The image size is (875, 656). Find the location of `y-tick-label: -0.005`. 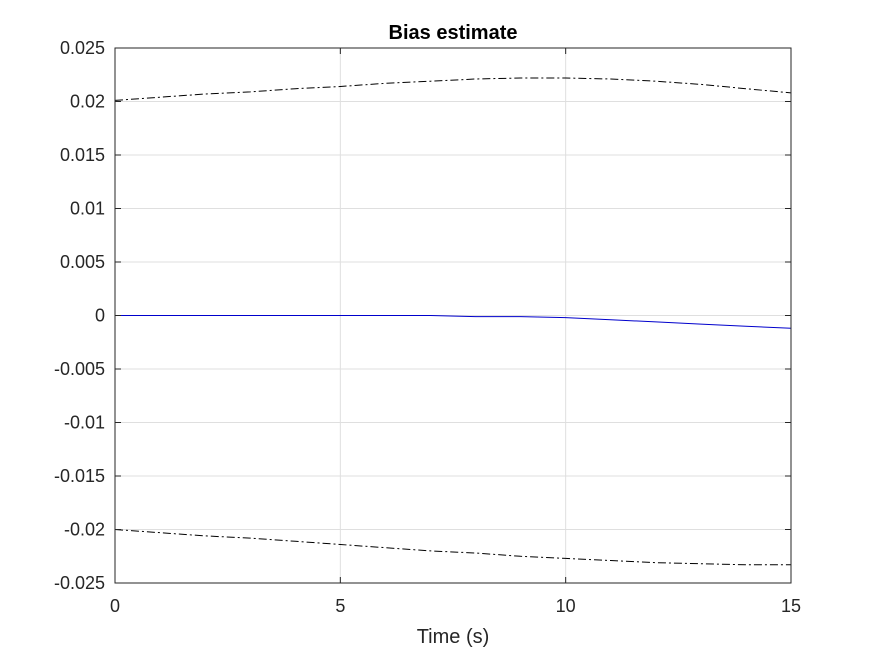

y-tick-label: -0.005 is located at coordinates (79, 369).